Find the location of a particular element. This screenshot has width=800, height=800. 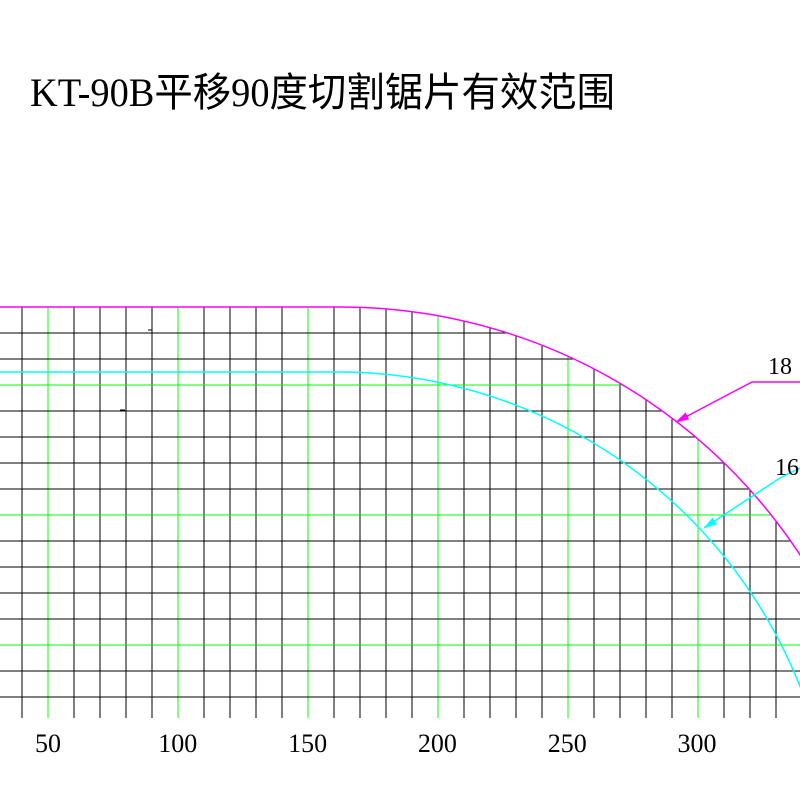

x-label: 150 is located at coordinates (307, 743).